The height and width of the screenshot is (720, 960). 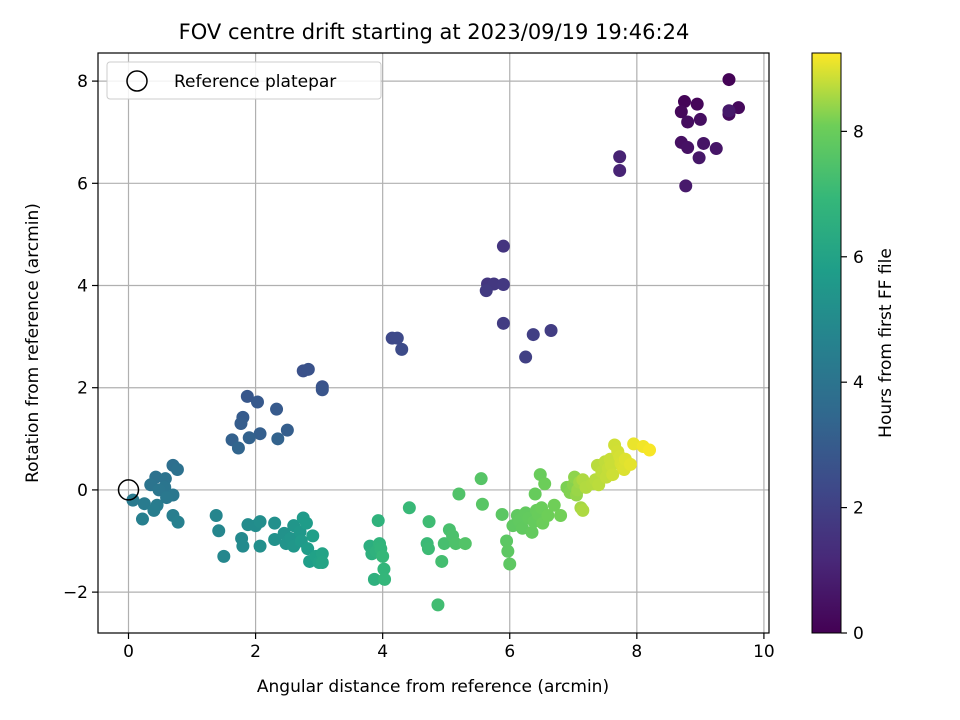 I want to click on colorbar-ticks: 0 2 4 6 8, so click(x=852, y=383).